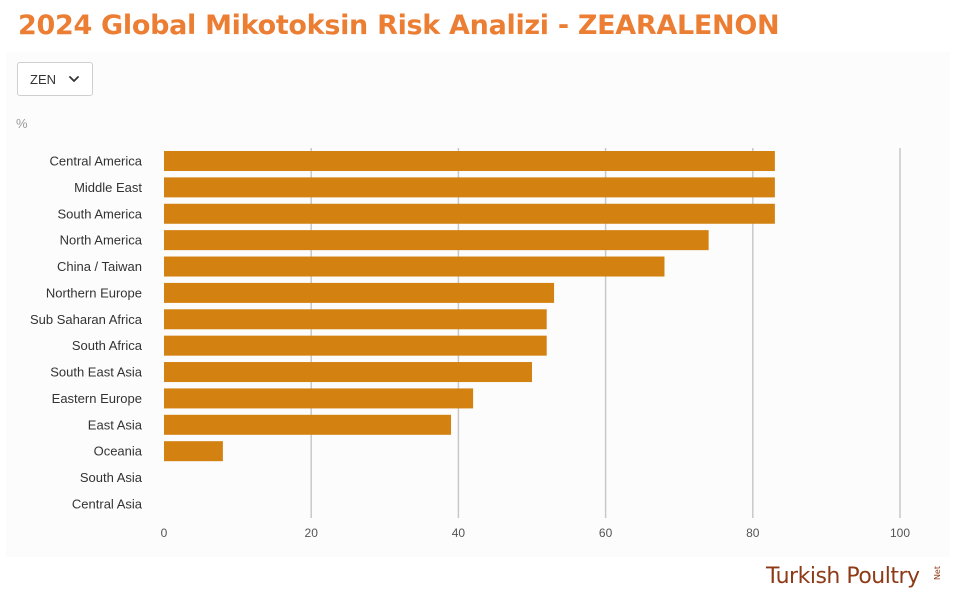 This screenshot has width=955, height=600. Describe the element at coordinates (843, 576) in the screenshot. I see `logo-text: Turkish Poultry` at that location.